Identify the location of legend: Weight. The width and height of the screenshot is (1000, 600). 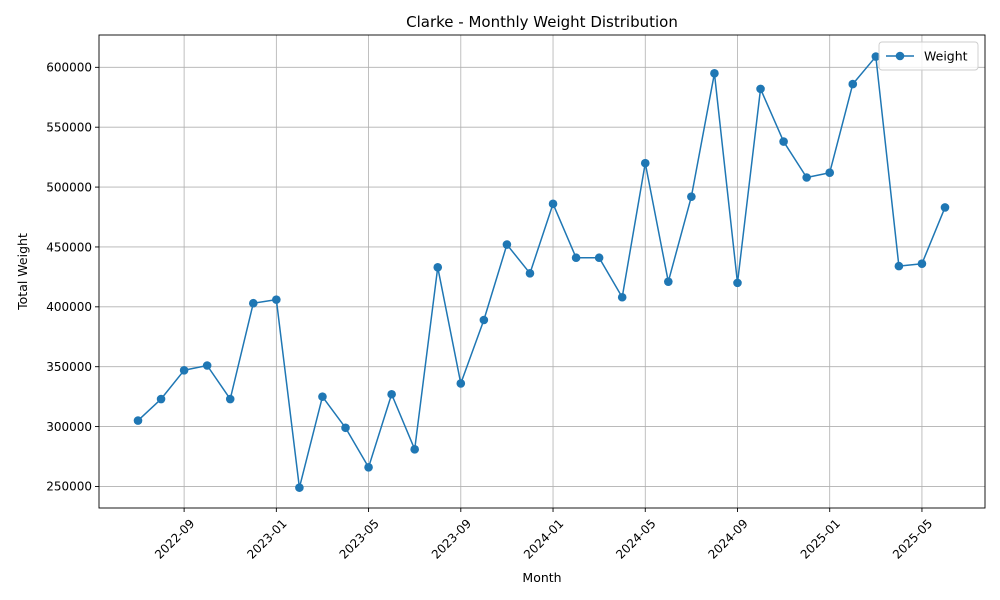
(928, 56).